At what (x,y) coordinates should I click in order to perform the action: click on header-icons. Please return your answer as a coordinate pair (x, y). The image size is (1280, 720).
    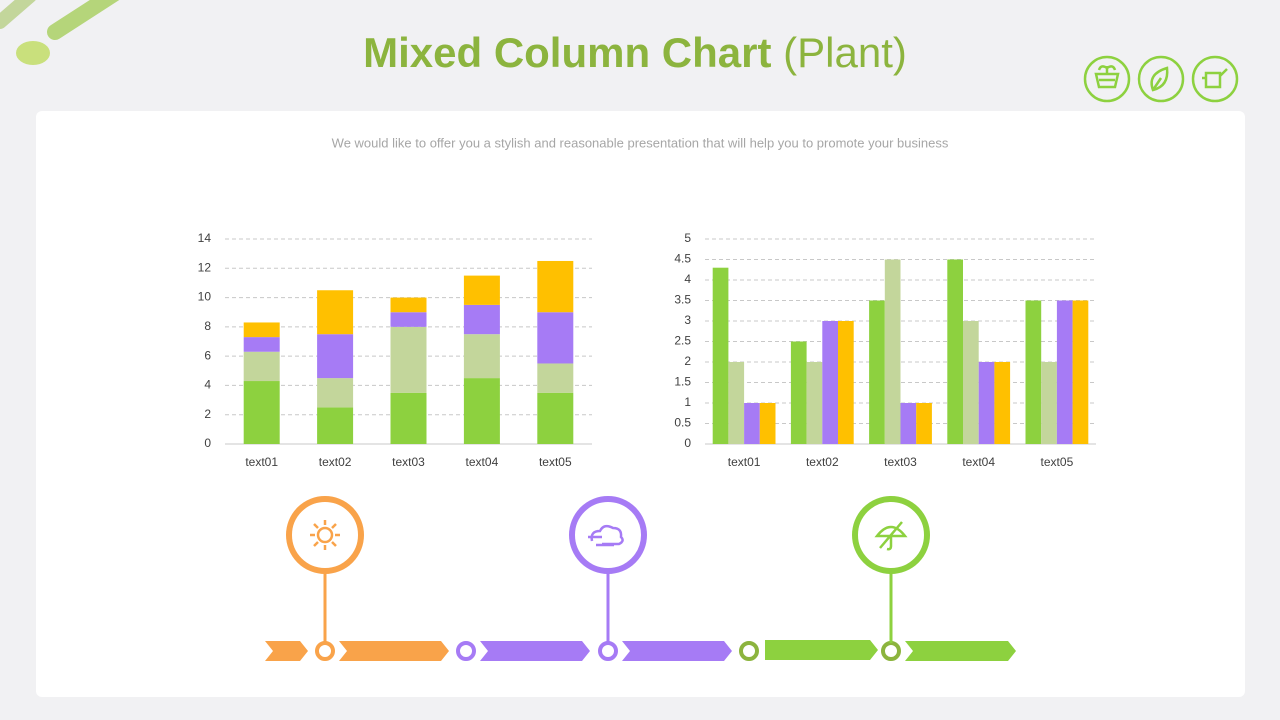
    Looking at the image, I should click on (1161, 79).